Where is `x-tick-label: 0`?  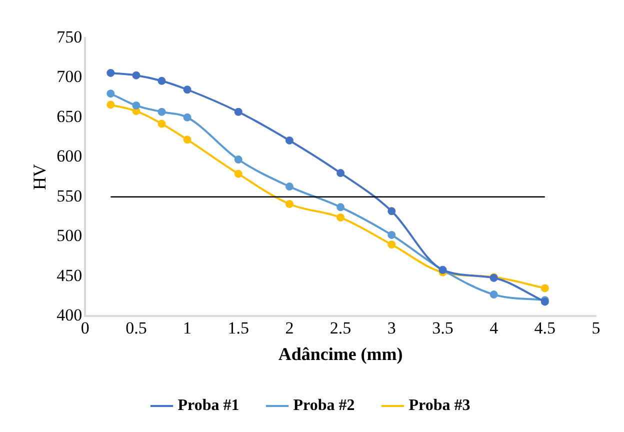
x-tick-label: 0 is located at coordinates (85, 328).